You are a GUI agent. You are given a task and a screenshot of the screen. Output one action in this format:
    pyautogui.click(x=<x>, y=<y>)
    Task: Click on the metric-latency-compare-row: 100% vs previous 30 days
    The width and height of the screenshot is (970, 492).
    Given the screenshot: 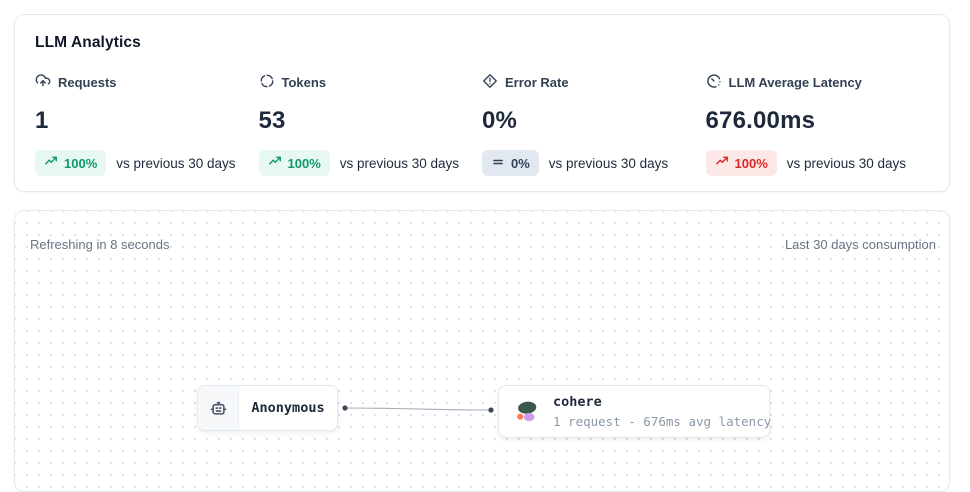 What is the action you would take?
    pyautogui.click(x=817, y=163)
    